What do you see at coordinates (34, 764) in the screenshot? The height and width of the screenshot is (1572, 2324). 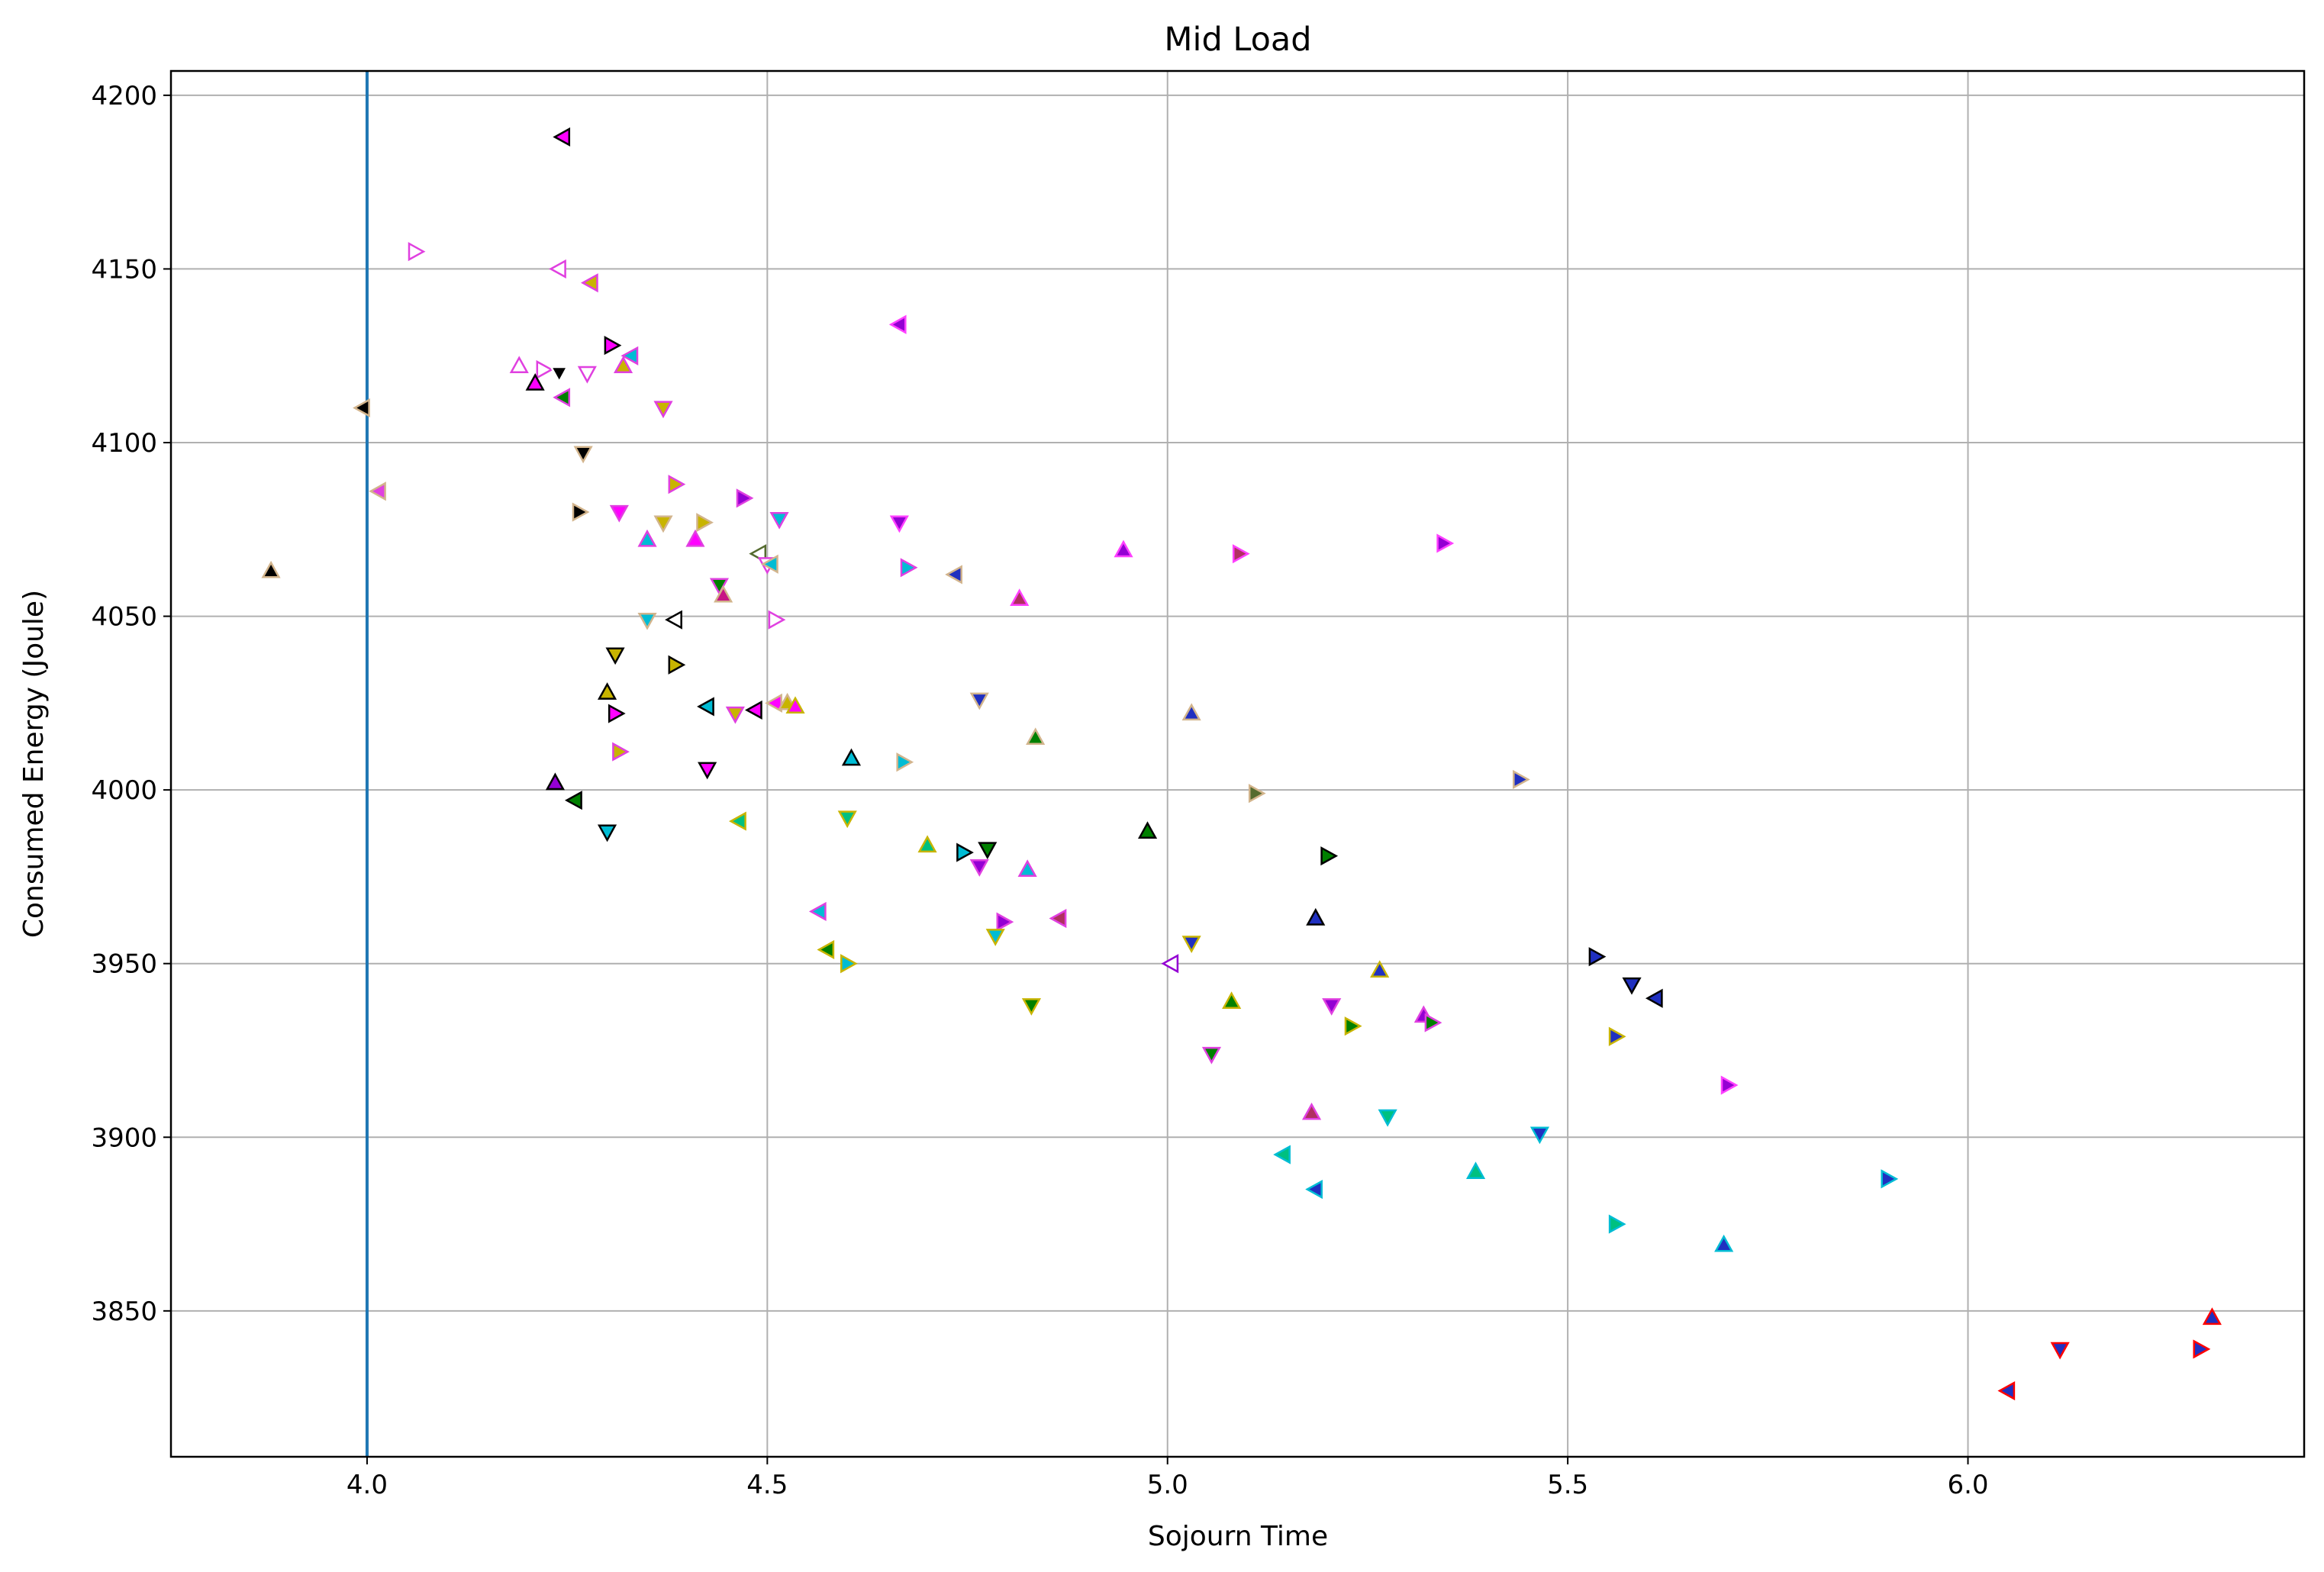 I see `y-axis-title: Consumed Energy (Joule)` at bounding box center [34, 764].